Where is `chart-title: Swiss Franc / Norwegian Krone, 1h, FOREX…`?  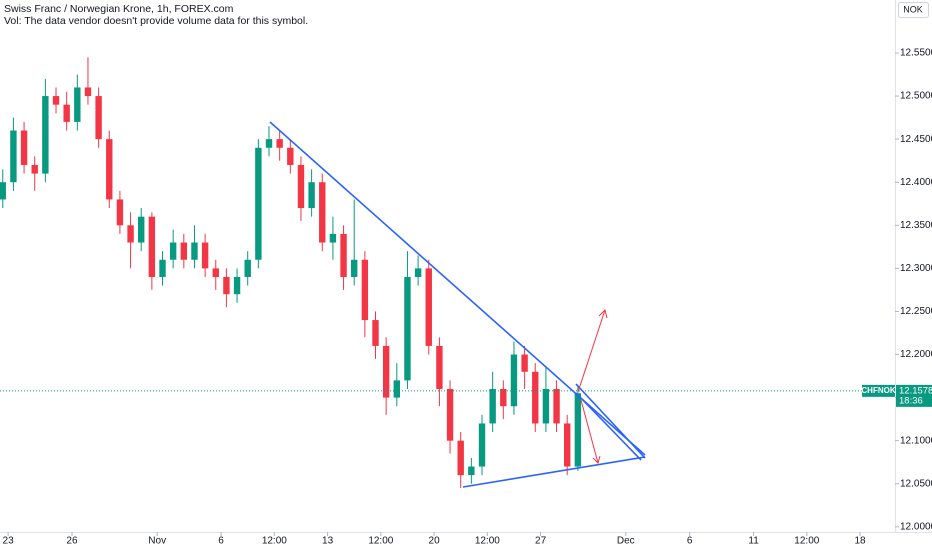 chart-title: Swiss Franc / Norwegian Krone, 1h, FOREX… is located at coordinates (119, 9).